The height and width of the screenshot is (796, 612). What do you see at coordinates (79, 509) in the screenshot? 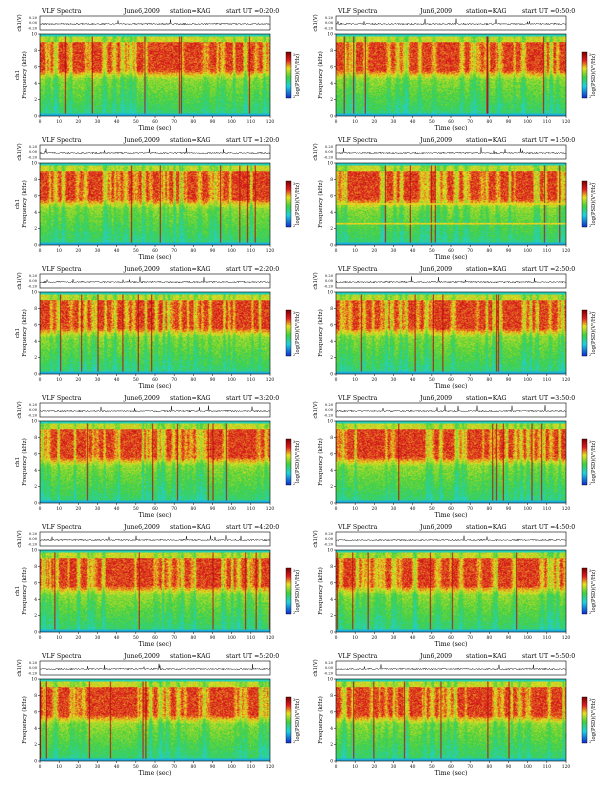
I see `x-tick-label: 20` at bounding box center [79, 509].